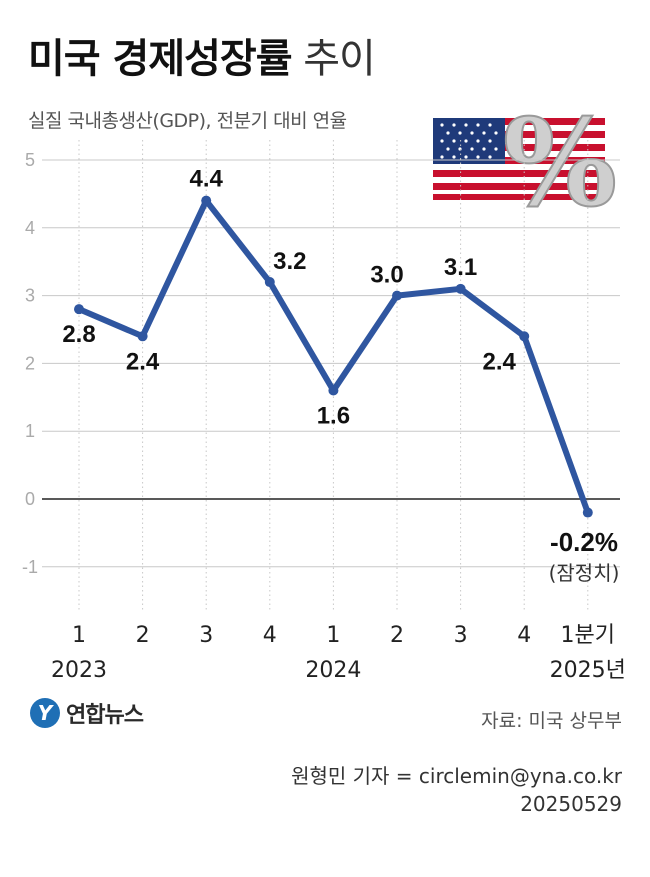 Image resolution: width=650 pixels, height=877 pixels. I want to click on y-tick-label: 1, so click(30, 431).